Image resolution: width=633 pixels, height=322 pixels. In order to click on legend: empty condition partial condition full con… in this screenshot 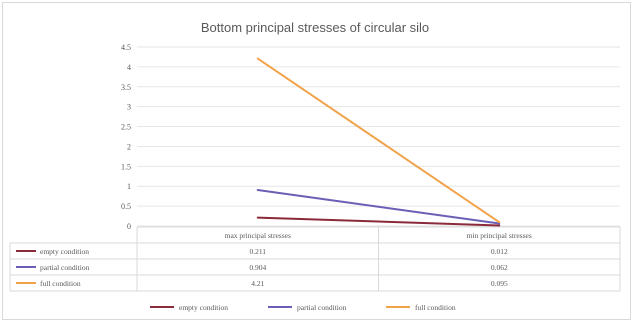, I will do `click(303, 307)`.